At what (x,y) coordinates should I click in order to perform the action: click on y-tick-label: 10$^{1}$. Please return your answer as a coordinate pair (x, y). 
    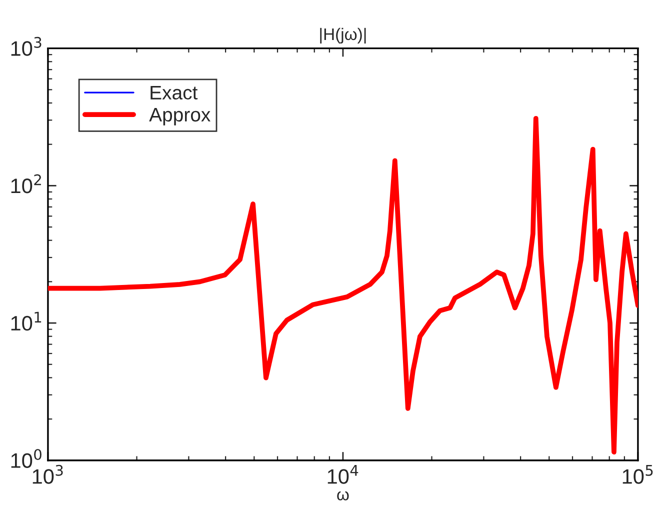
    Looking at the image, I should click on (26, 321).